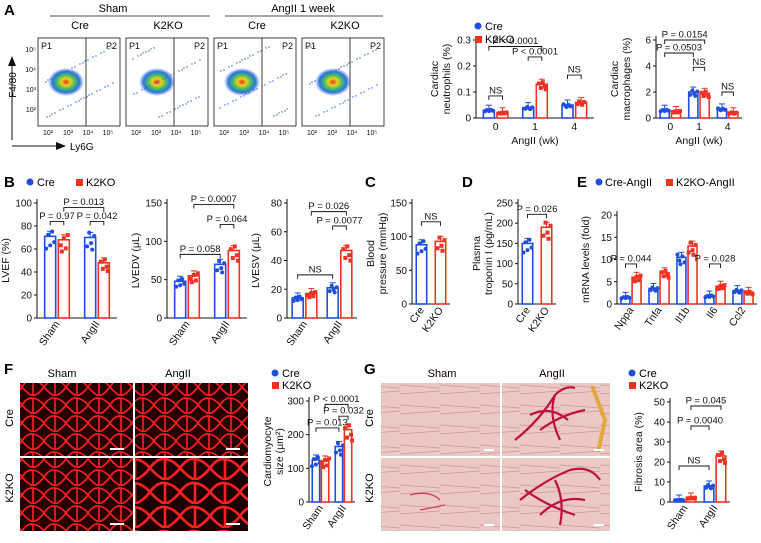  Describe the element at coordinates (136, 133) in the screenshot. I see `flow-x-tick: 10²` at that location.